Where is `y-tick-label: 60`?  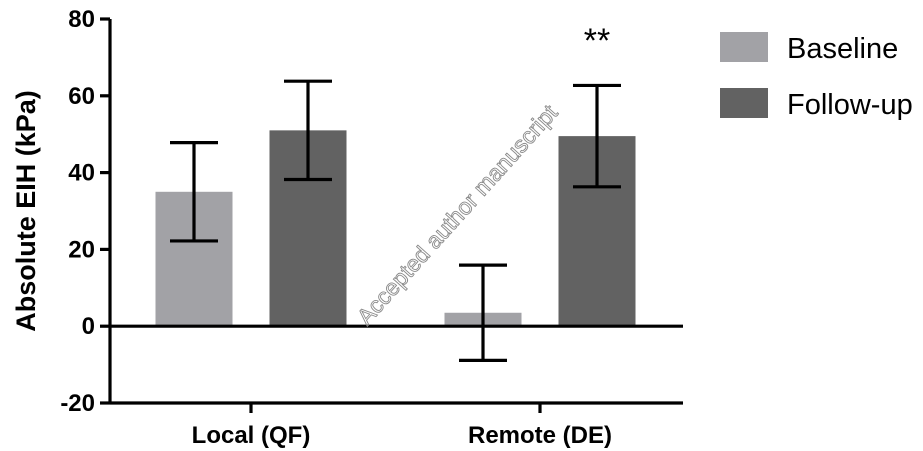 y-tick-label: 60 is located at coordinates (81, 96).